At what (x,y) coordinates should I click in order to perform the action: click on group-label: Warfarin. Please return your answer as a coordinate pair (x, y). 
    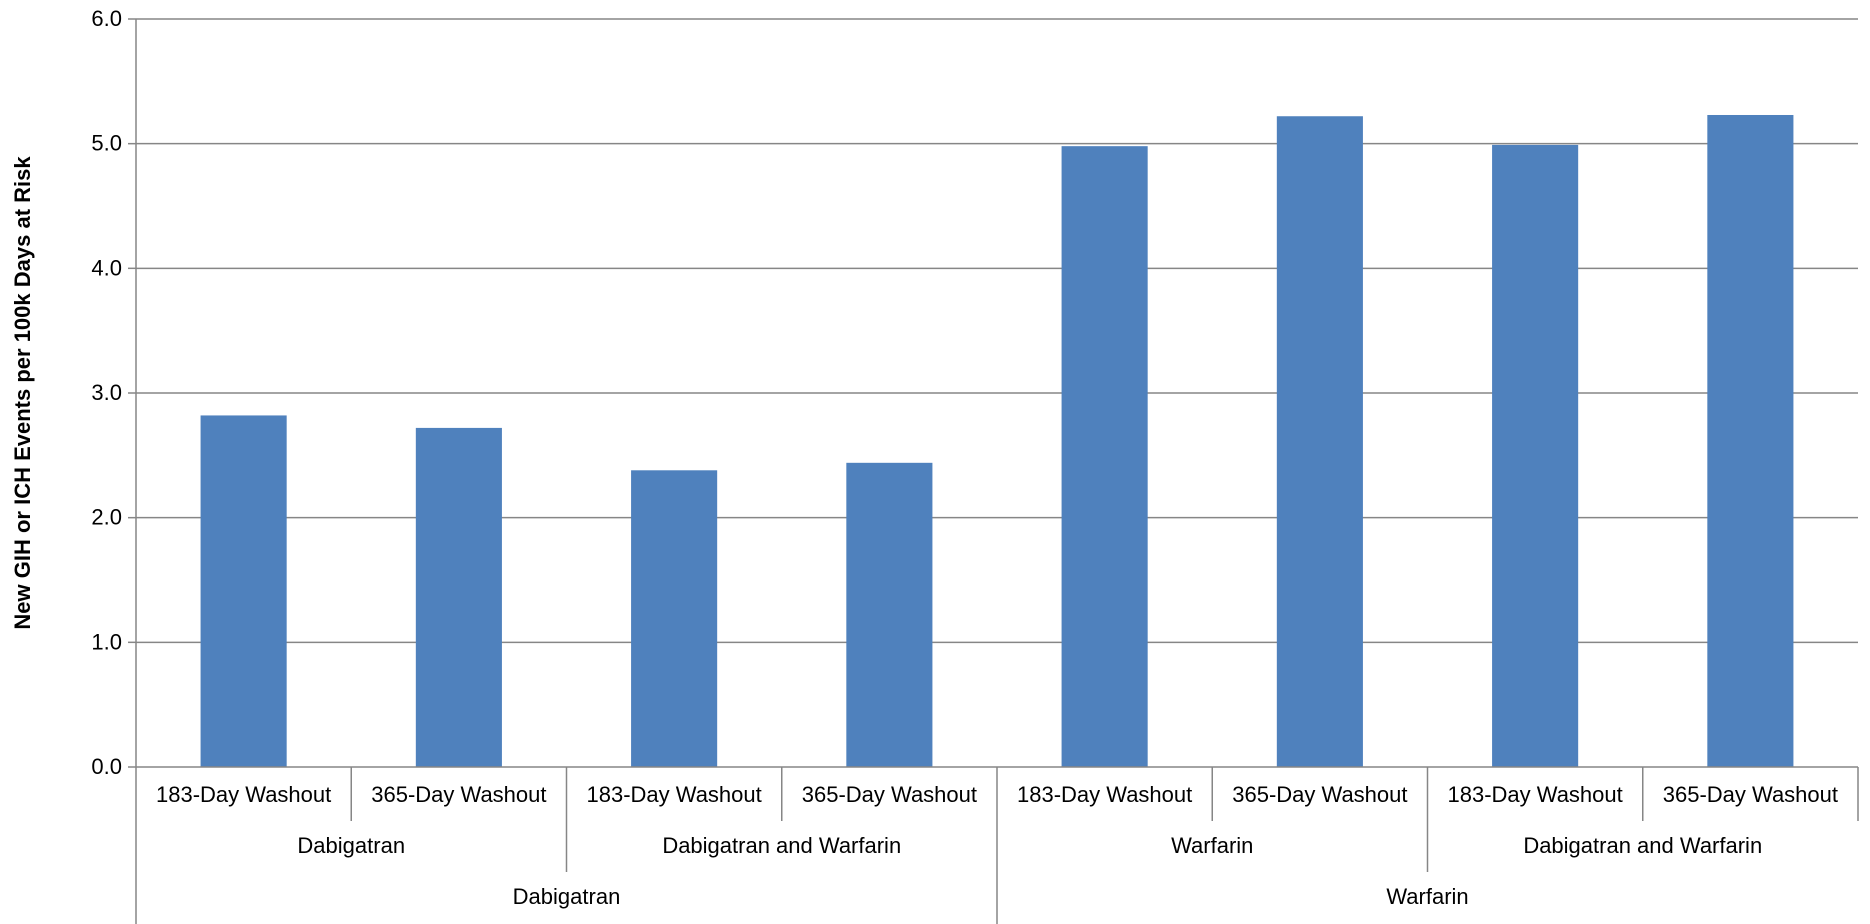
    Looking at the image, I should click on (1212, 845).